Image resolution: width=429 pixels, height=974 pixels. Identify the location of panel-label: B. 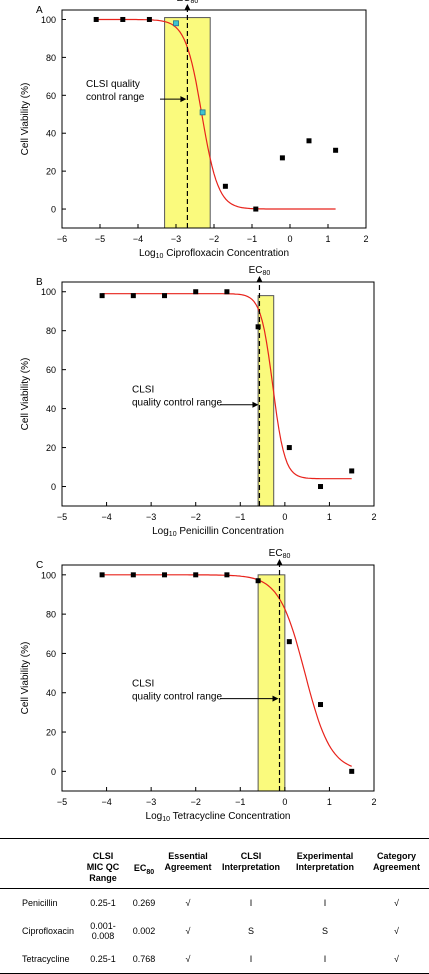
(39, 282).